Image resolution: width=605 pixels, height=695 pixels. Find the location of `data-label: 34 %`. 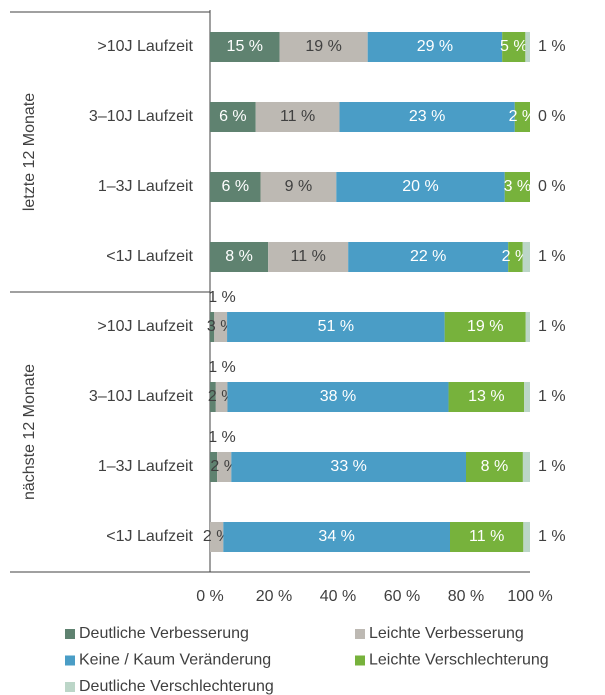

data-label: 34 % is located at coordinates (336, 536).